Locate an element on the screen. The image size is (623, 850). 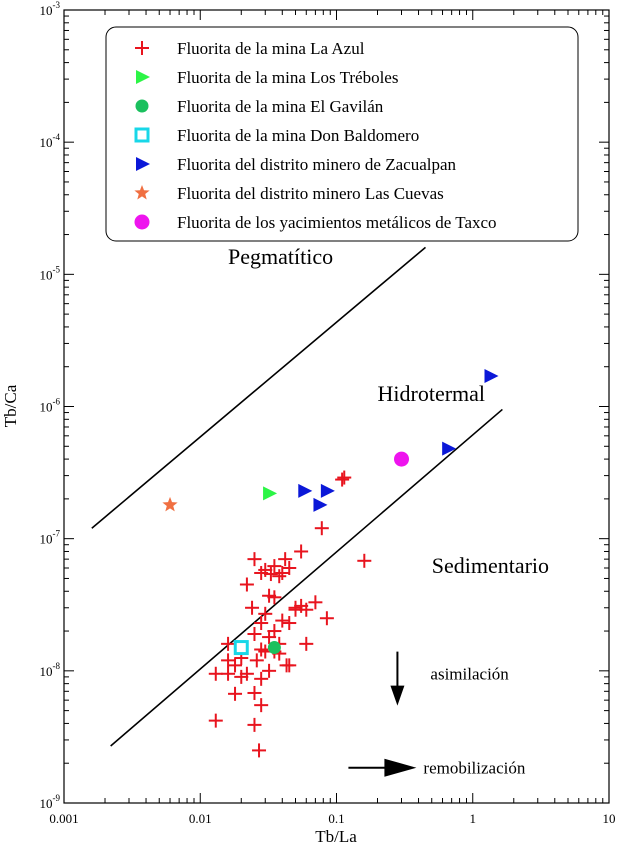
y-tick-exponent: -6 is located at coordinates (57, 402).